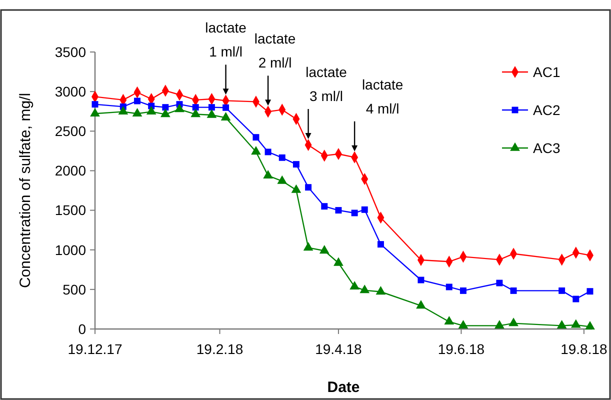 The image size is (611, 400). I want to click on legend-label: AC3, so click(546, 148).